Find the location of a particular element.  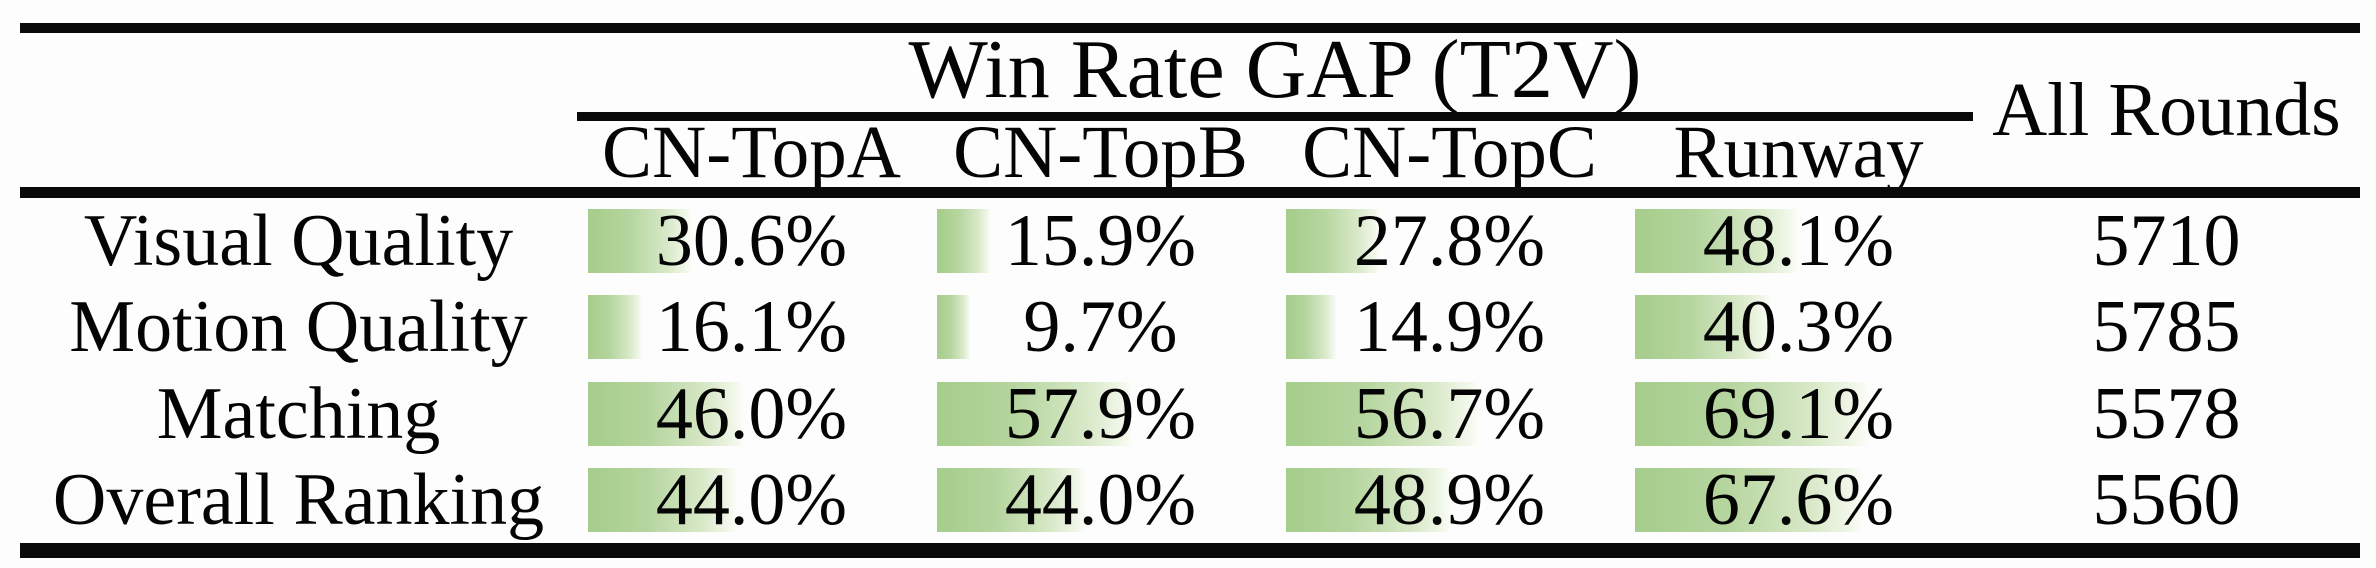

win-rate-value: 57.9% is located at coordinates (1100, 413).